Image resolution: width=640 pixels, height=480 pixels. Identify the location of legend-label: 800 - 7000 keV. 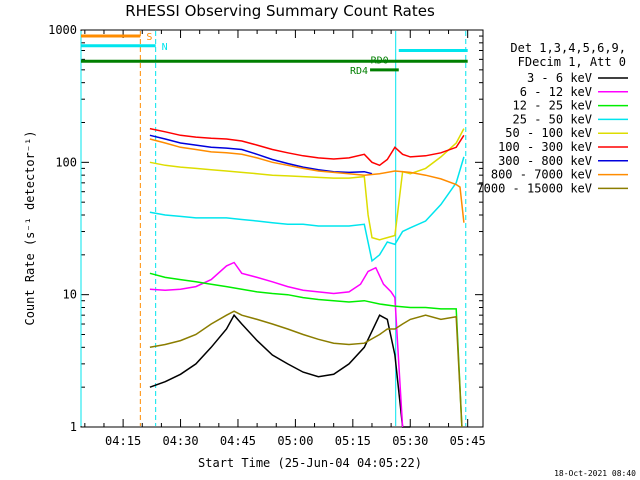
(541, 175).